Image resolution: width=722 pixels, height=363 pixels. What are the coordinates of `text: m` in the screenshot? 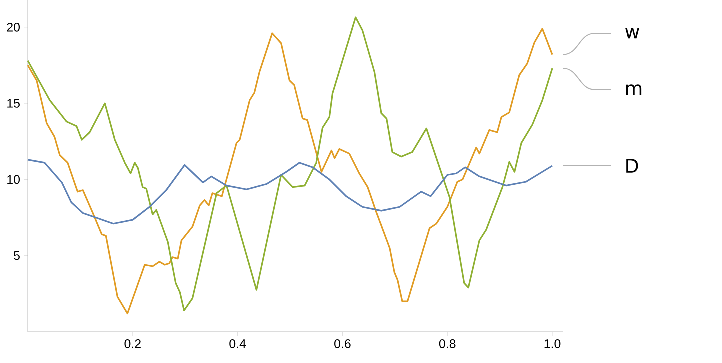 It's located at (634, 90).